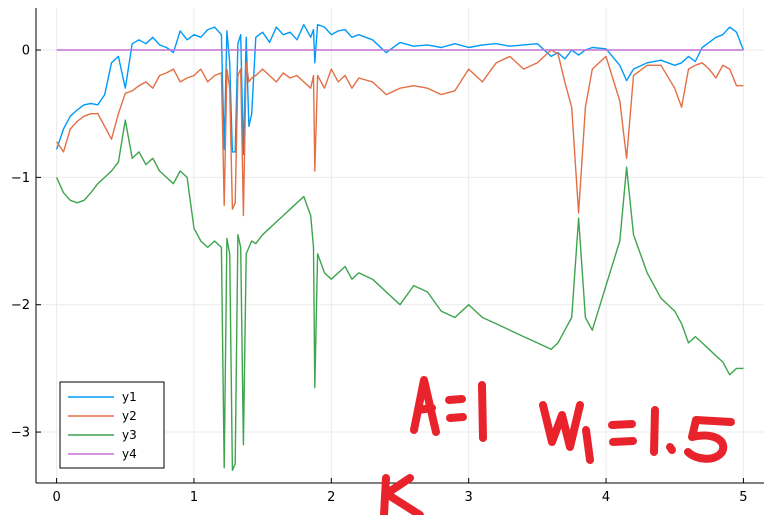  Describe the element at coordinates (102, 425) in the screenshot. I see `legend-items: y1 y2 y3 y4` at that location.